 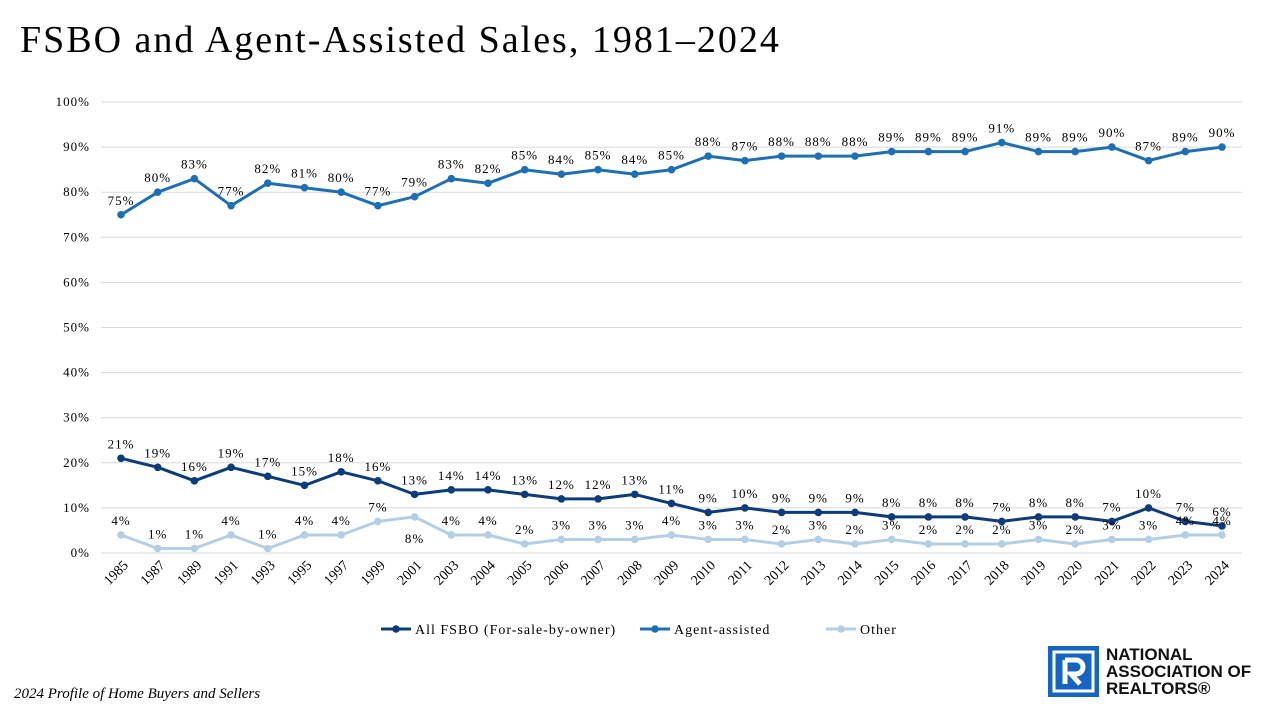 What do you see at coordinates (961, 573) in the screenshot?
I see `x-tick-label: 2017` at bounding box center [961, 573].